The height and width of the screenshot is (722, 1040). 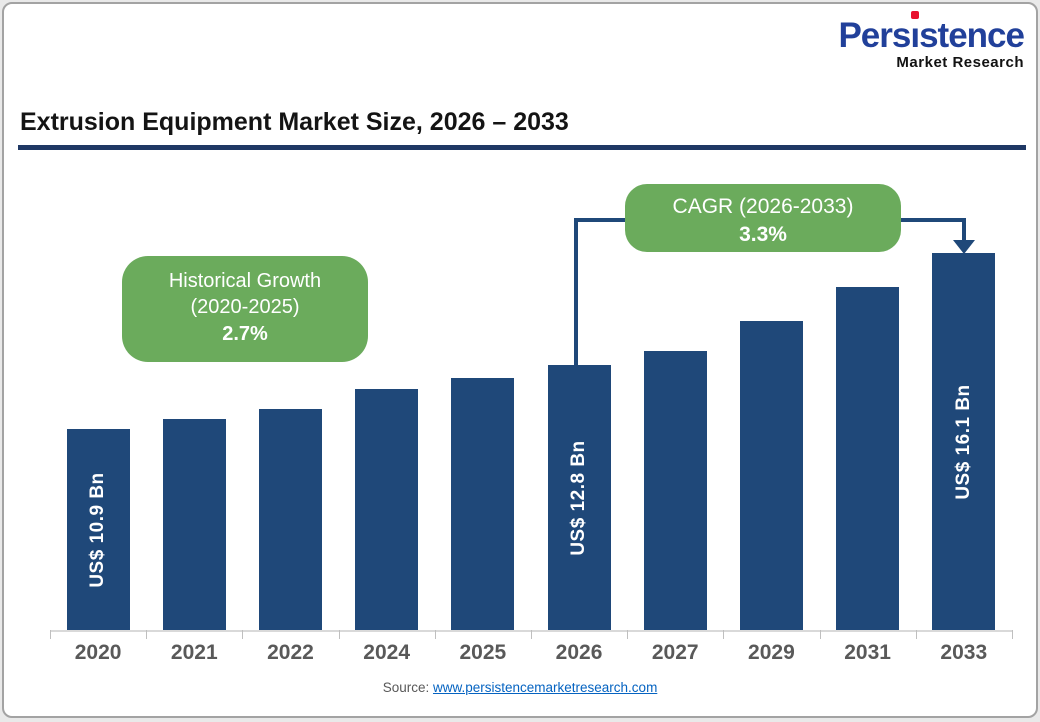 I want to click on bar-value-label-2033: US$ 16.1 Bn, so click(x=963, y=441).